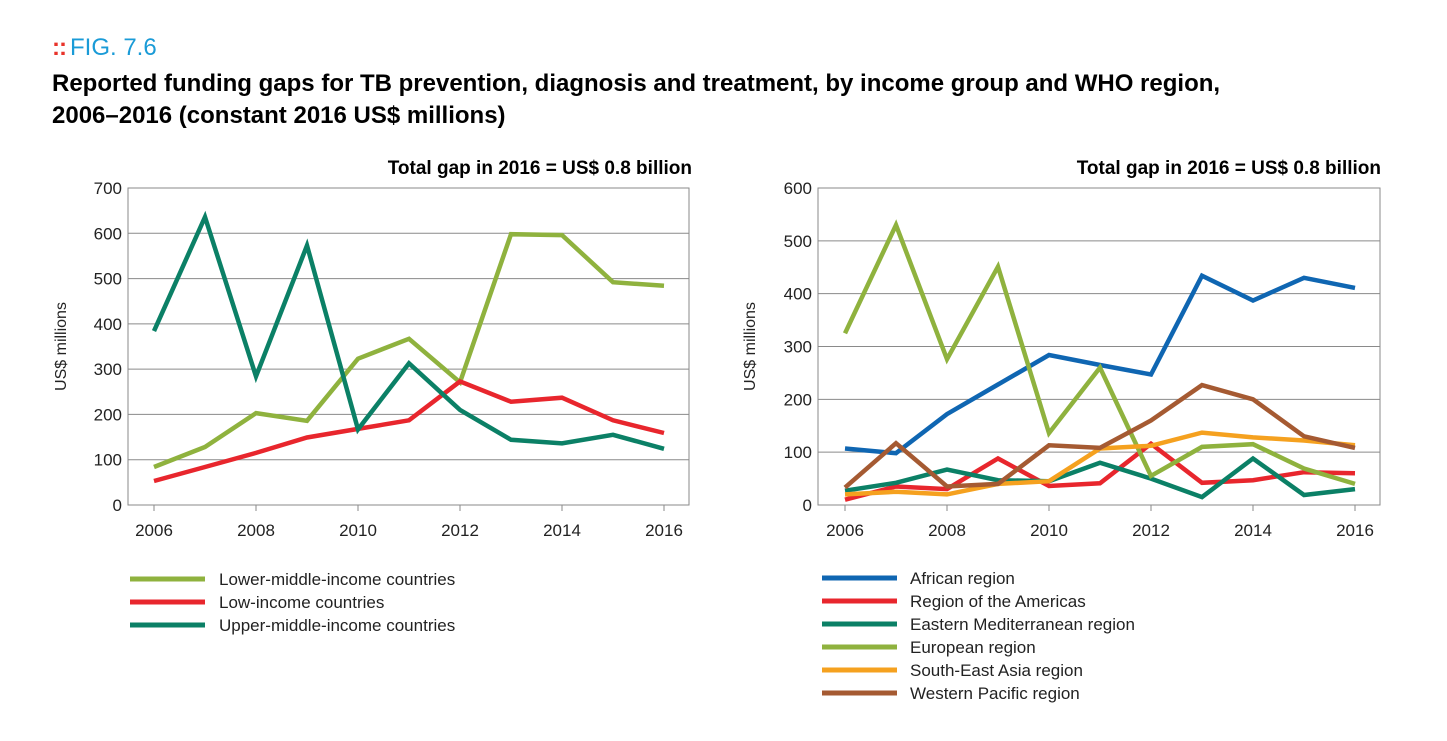 This screenshot has height=741, width=1447. Describe the element at coordinates (108, 188) in the screenshot. I see `chart1-y-tick-label-700: 700` at that location.